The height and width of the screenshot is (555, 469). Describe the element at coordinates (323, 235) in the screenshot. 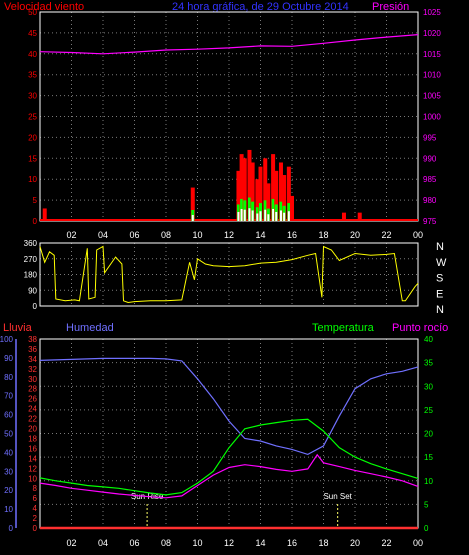

I see `wind-x-tick-label: 18` at that location.